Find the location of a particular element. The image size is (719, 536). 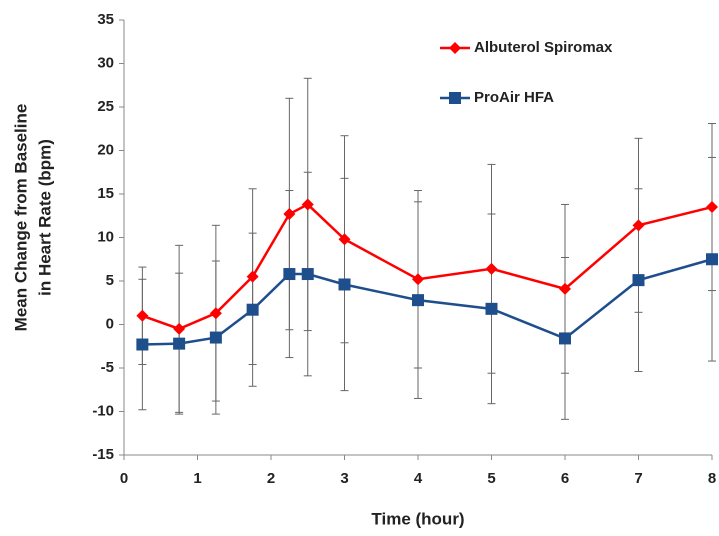

y-axis-title: Mean Change from Baseline is located at coordinates (20, 218).